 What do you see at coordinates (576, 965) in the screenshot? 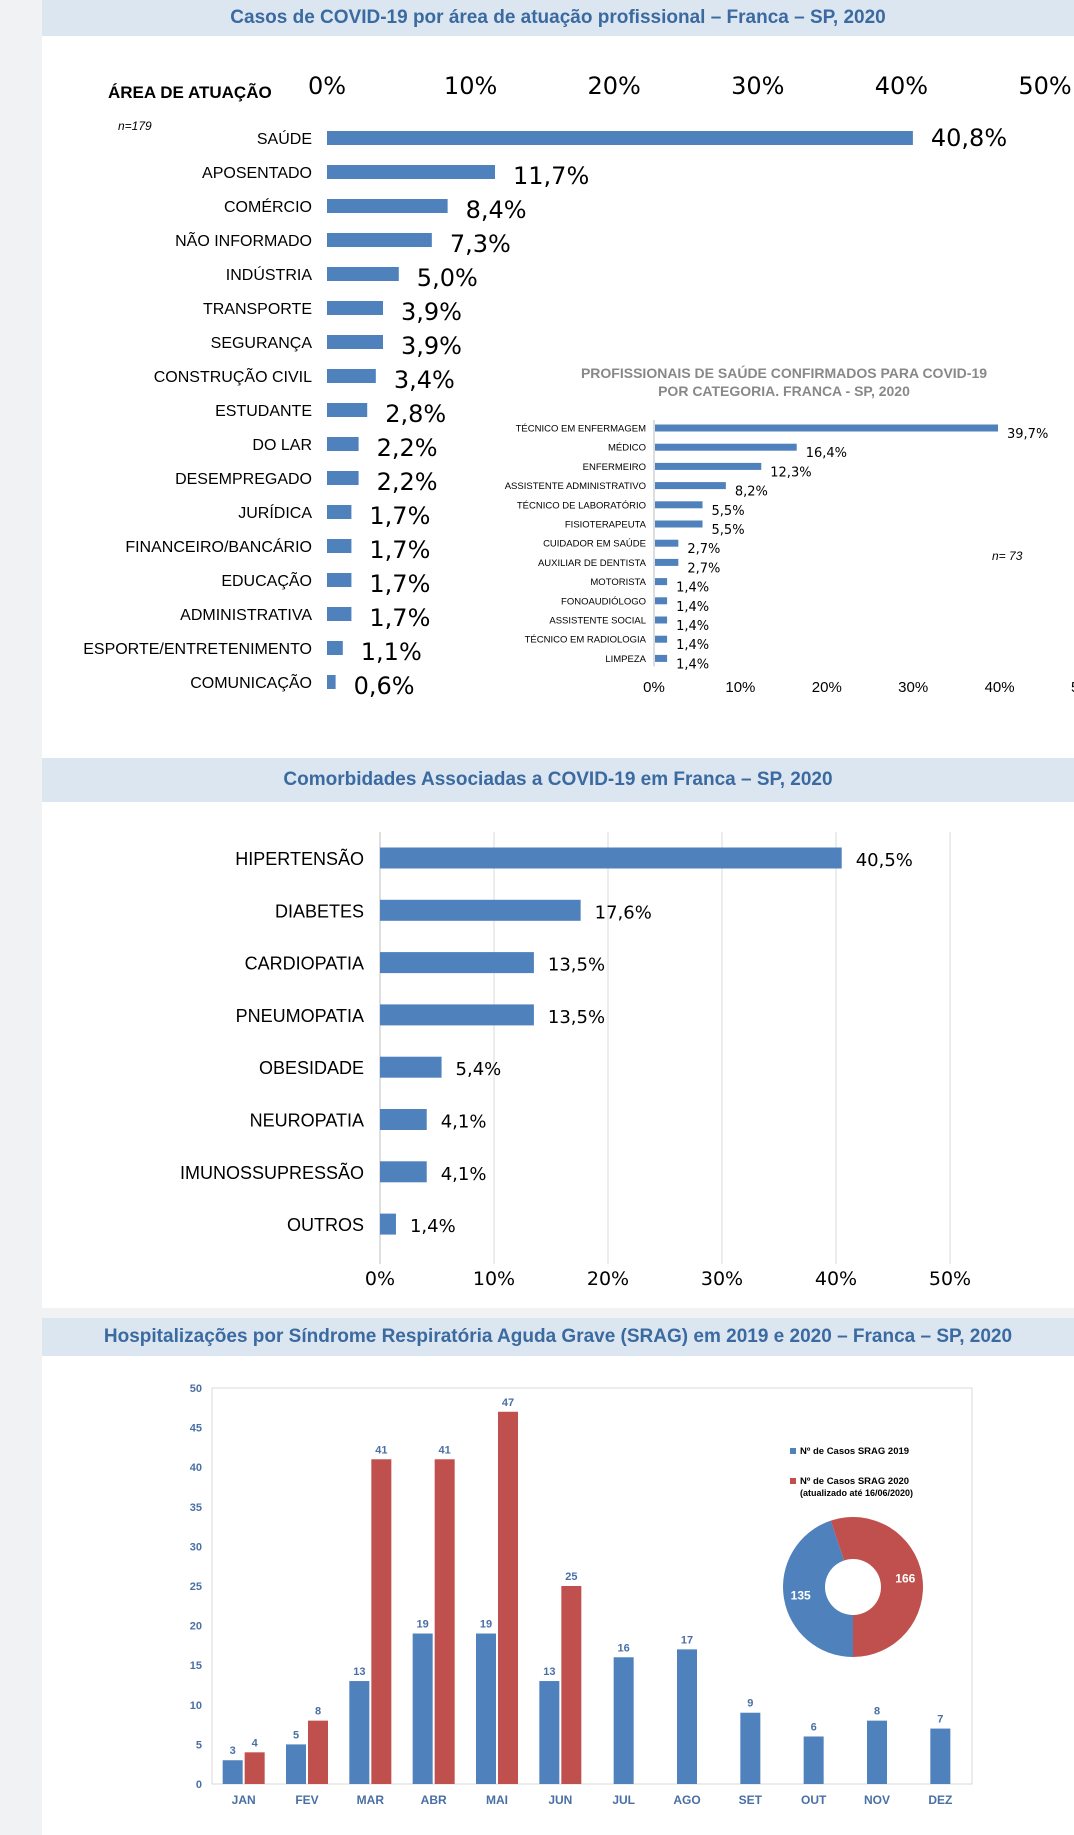
I see `data-label: 13,5%` at bounding box center [576, 965].